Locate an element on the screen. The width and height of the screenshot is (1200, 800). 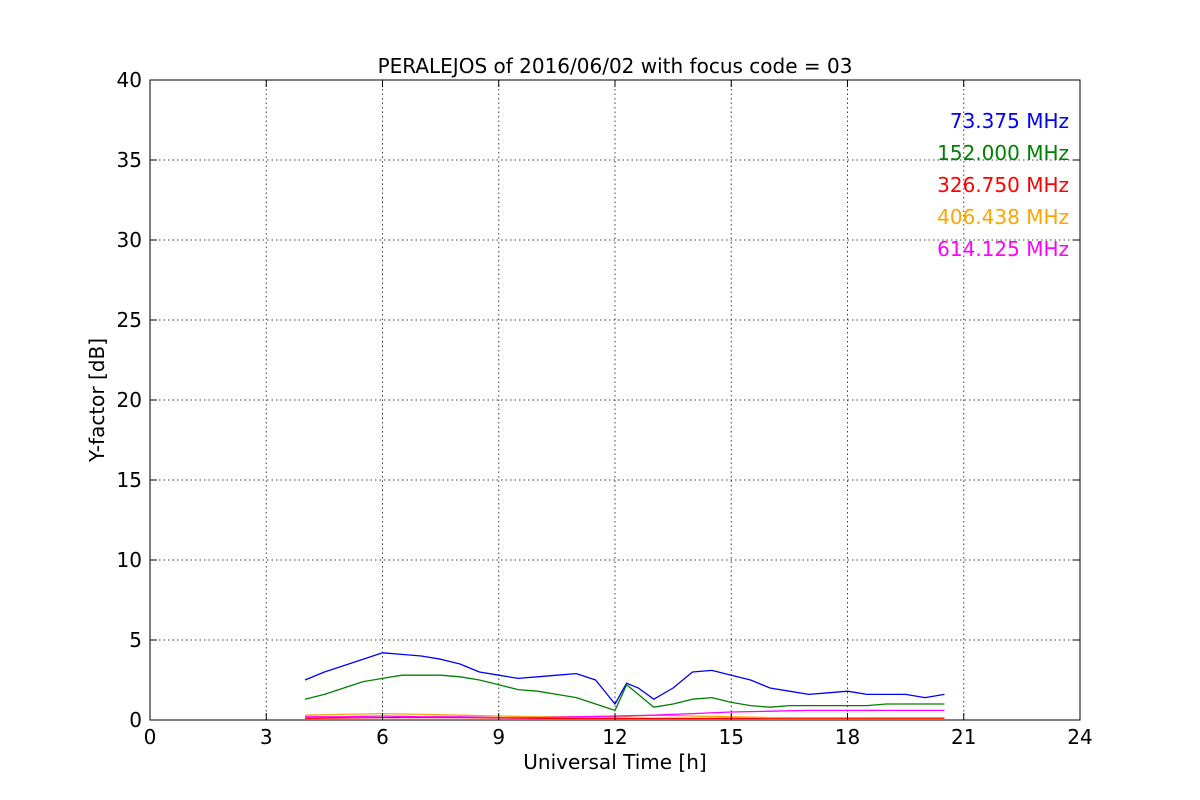
y-tick-label: 10 is located at coordinates (129, 560).